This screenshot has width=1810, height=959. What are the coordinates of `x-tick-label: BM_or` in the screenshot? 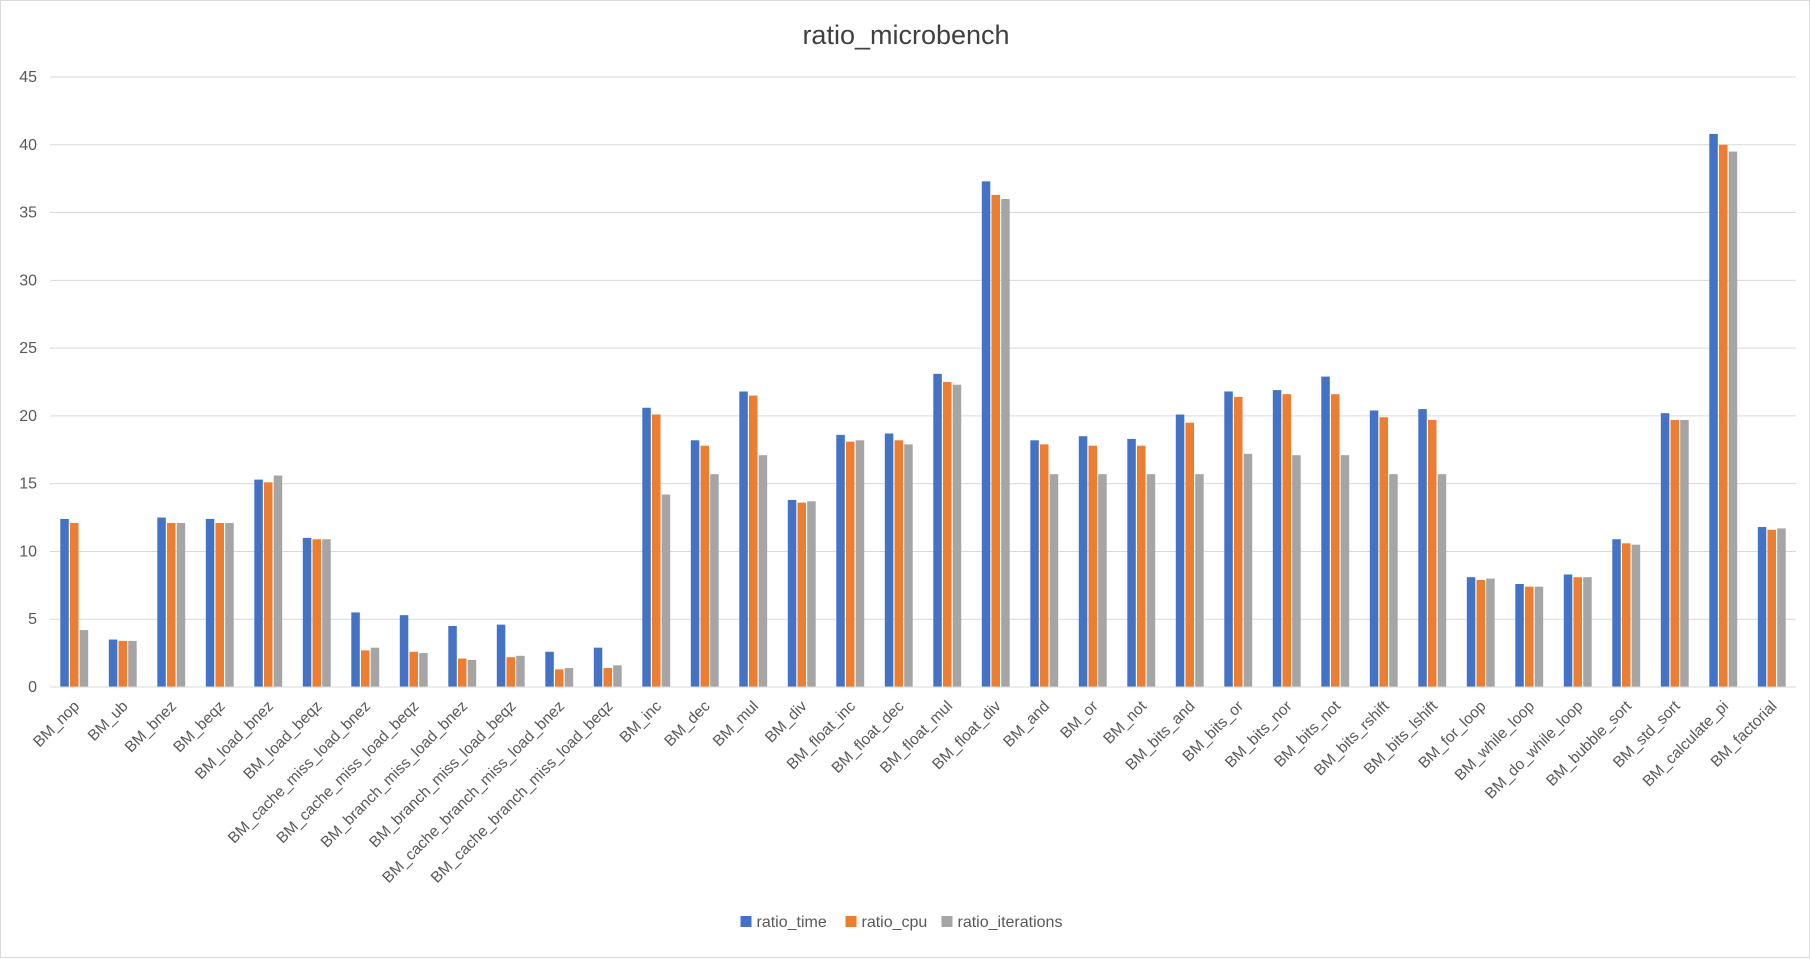 It's located at (1079, 720).